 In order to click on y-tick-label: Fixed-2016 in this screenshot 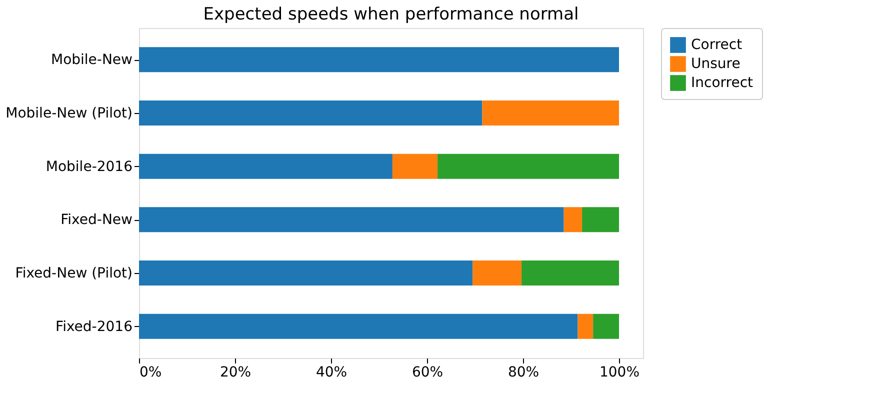, I will do `click(94, 326)`.